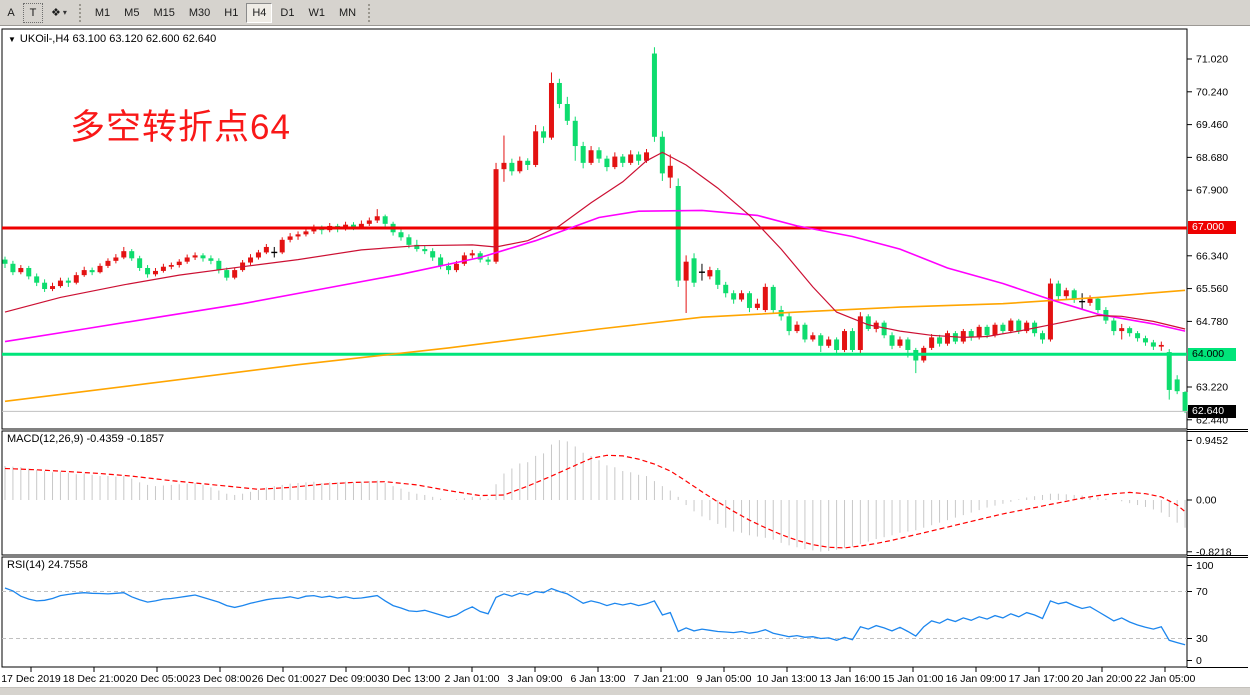  I want to click on timeframe-button-h1: H1, so click(231, 12).